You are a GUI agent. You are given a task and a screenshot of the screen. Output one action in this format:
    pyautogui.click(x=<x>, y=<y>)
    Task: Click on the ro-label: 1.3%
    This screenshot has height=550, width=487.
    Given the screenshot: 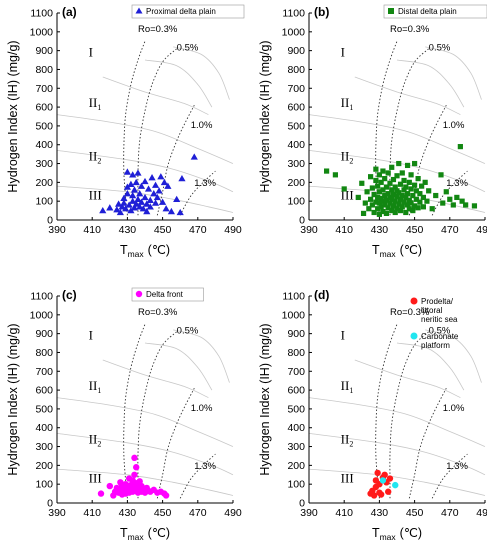 What is the action you would take?
    pyautogui.click(x=457, y=466)
    